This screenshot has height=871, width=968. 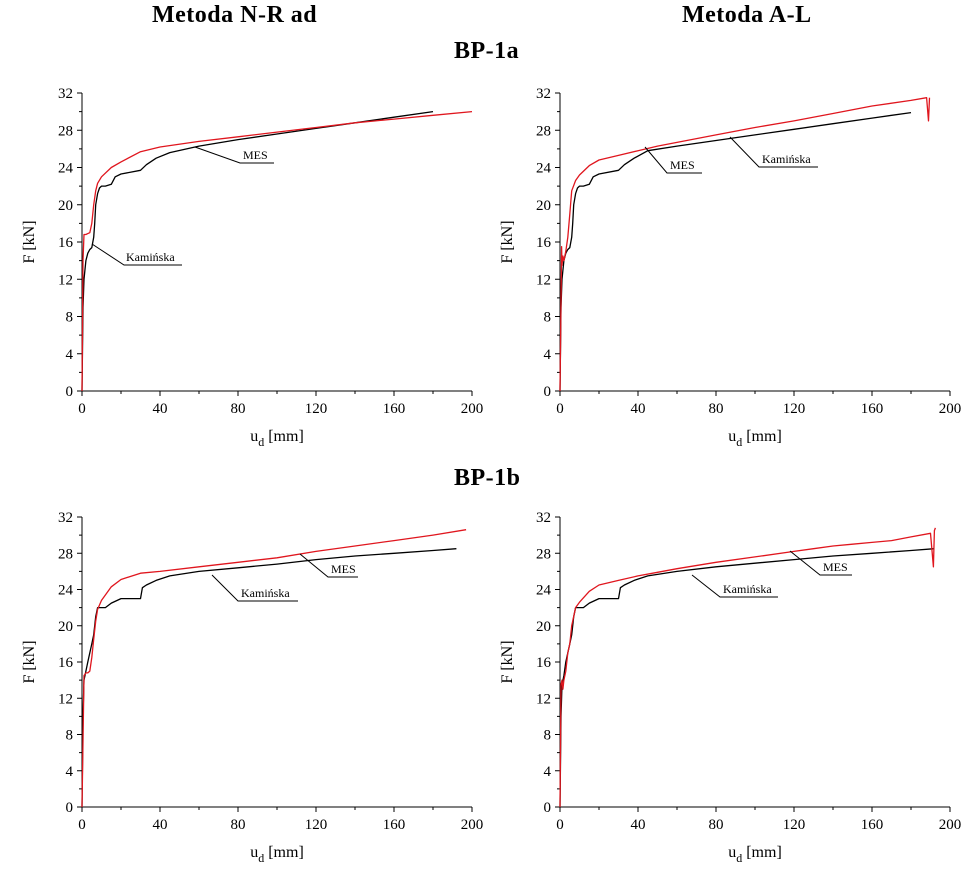 I want to click on group-title-bp1a: BP-1a, so click(x=487, y=51).